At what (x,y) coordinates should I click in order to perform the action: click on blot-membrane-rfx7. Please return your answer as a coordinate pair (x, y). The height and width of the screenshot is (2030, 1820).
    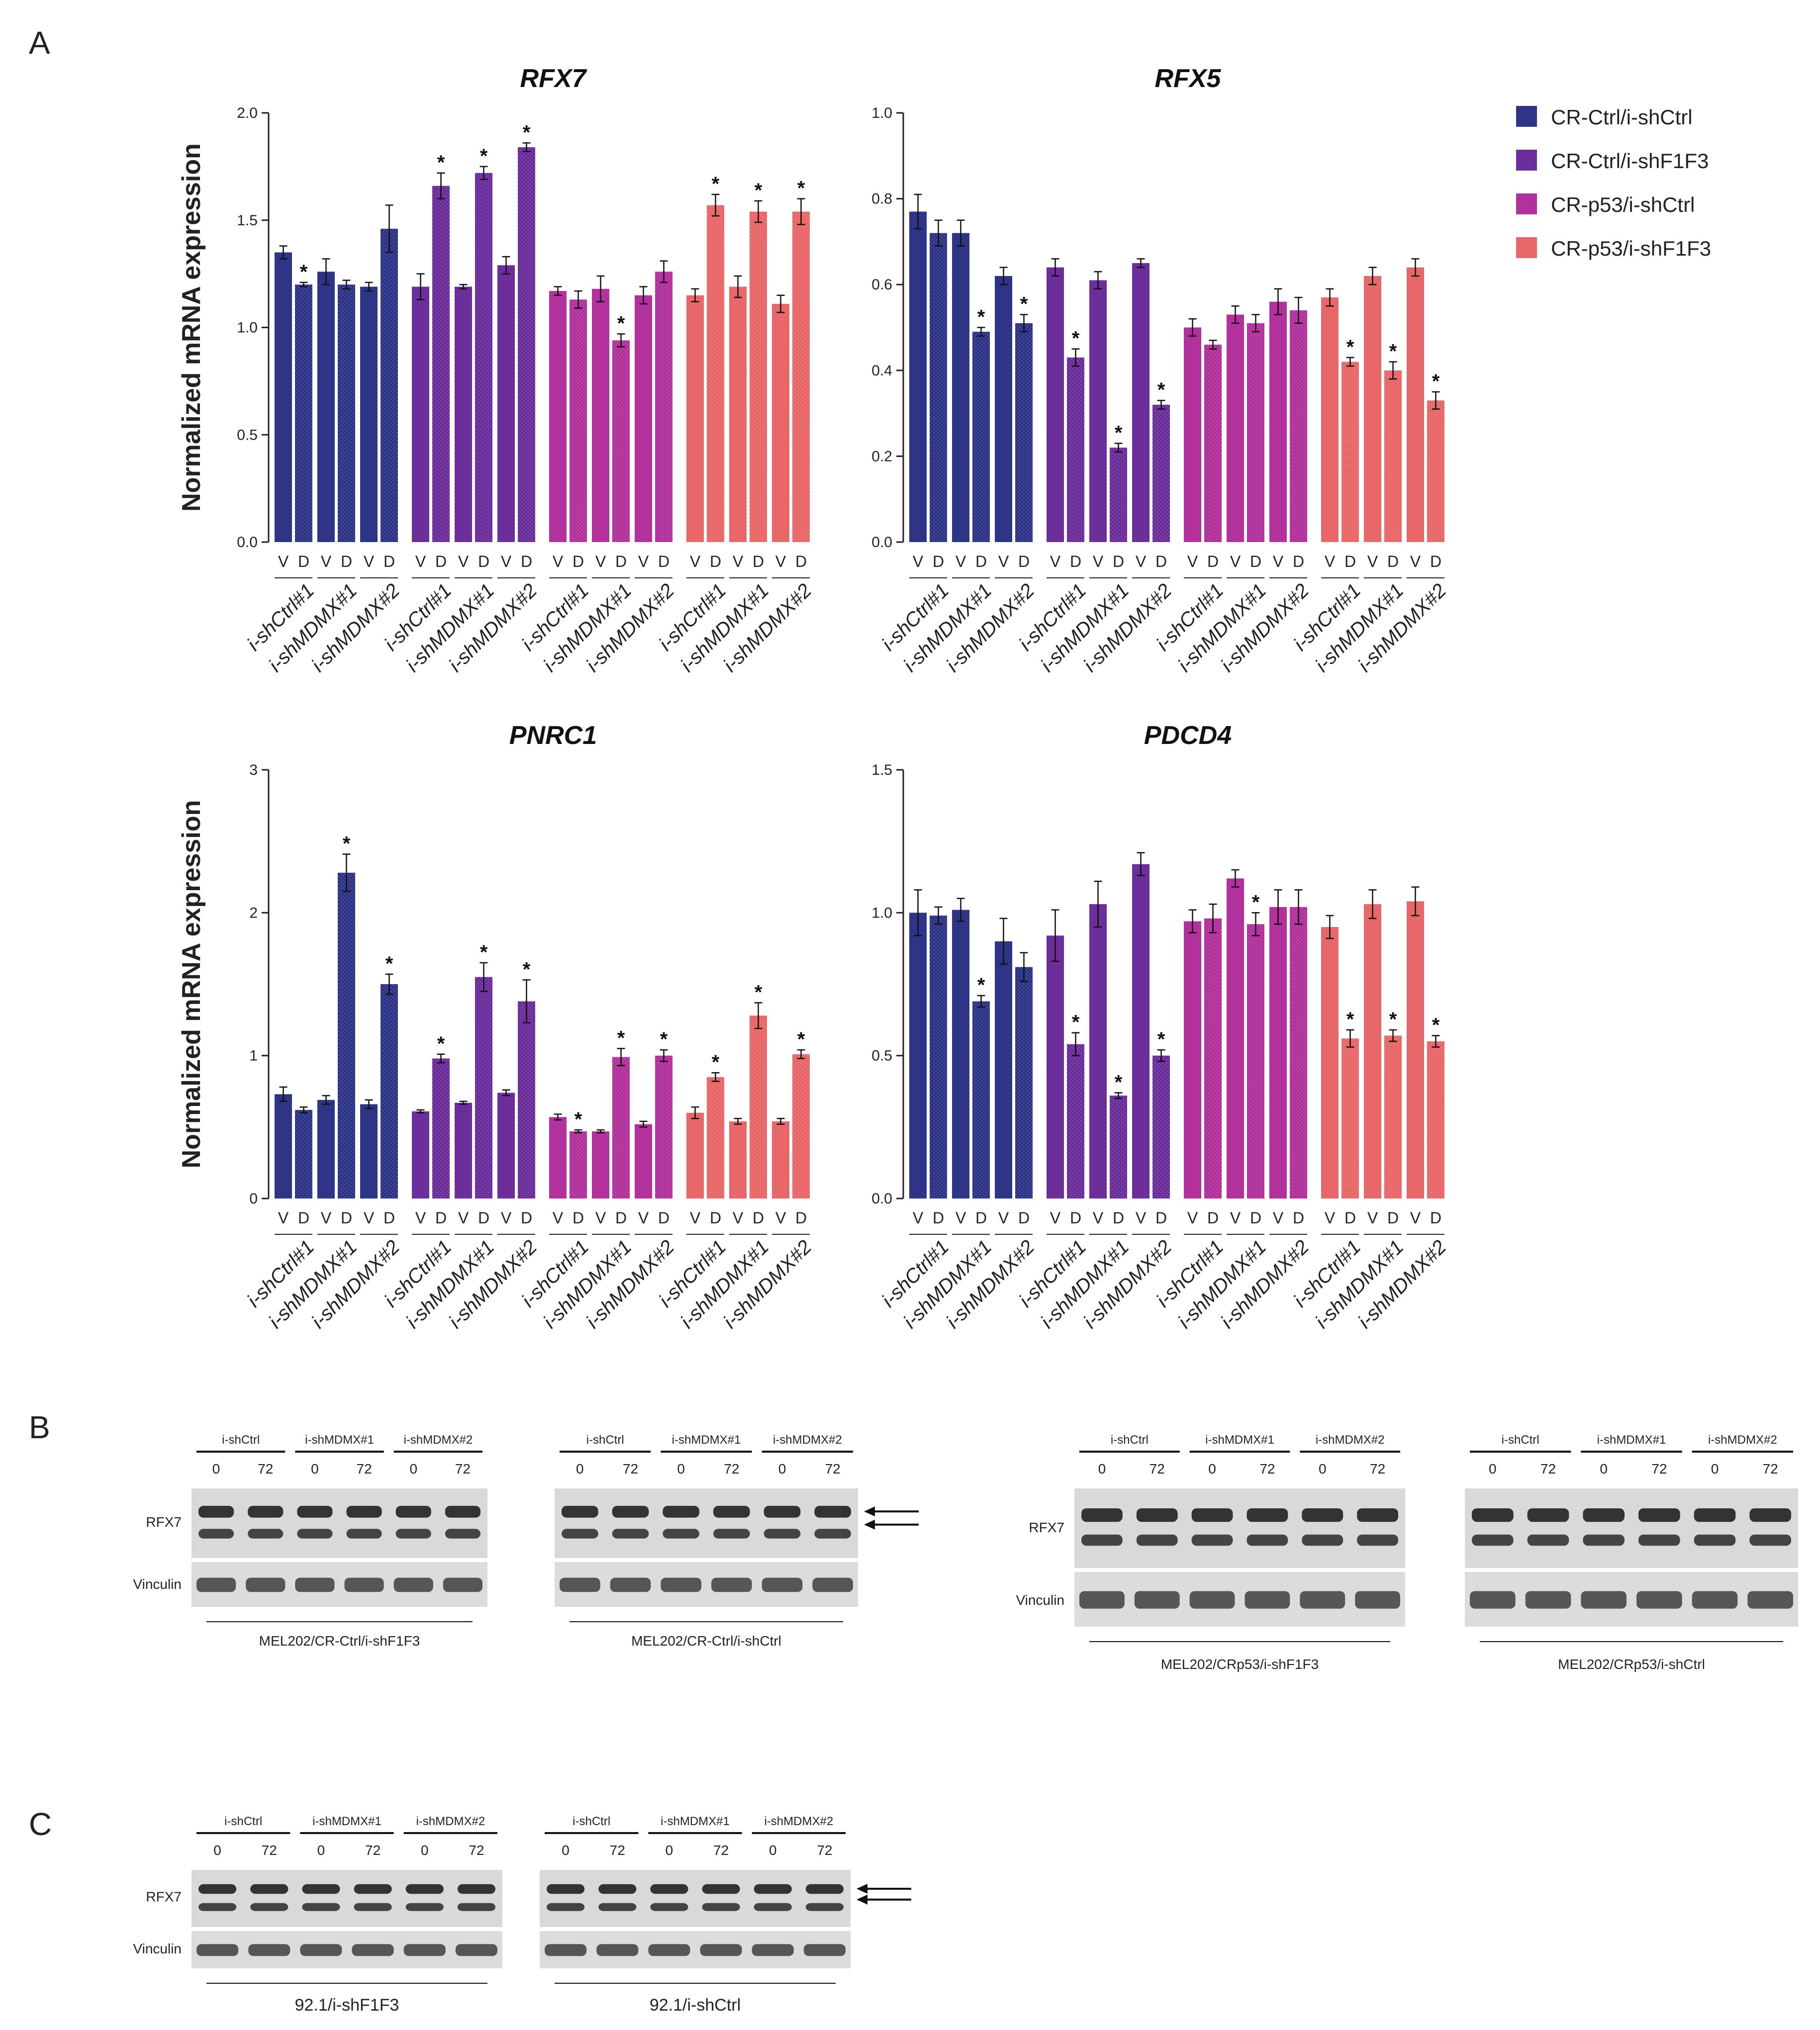
    Looking at the image, I should click on (1239, 1528).